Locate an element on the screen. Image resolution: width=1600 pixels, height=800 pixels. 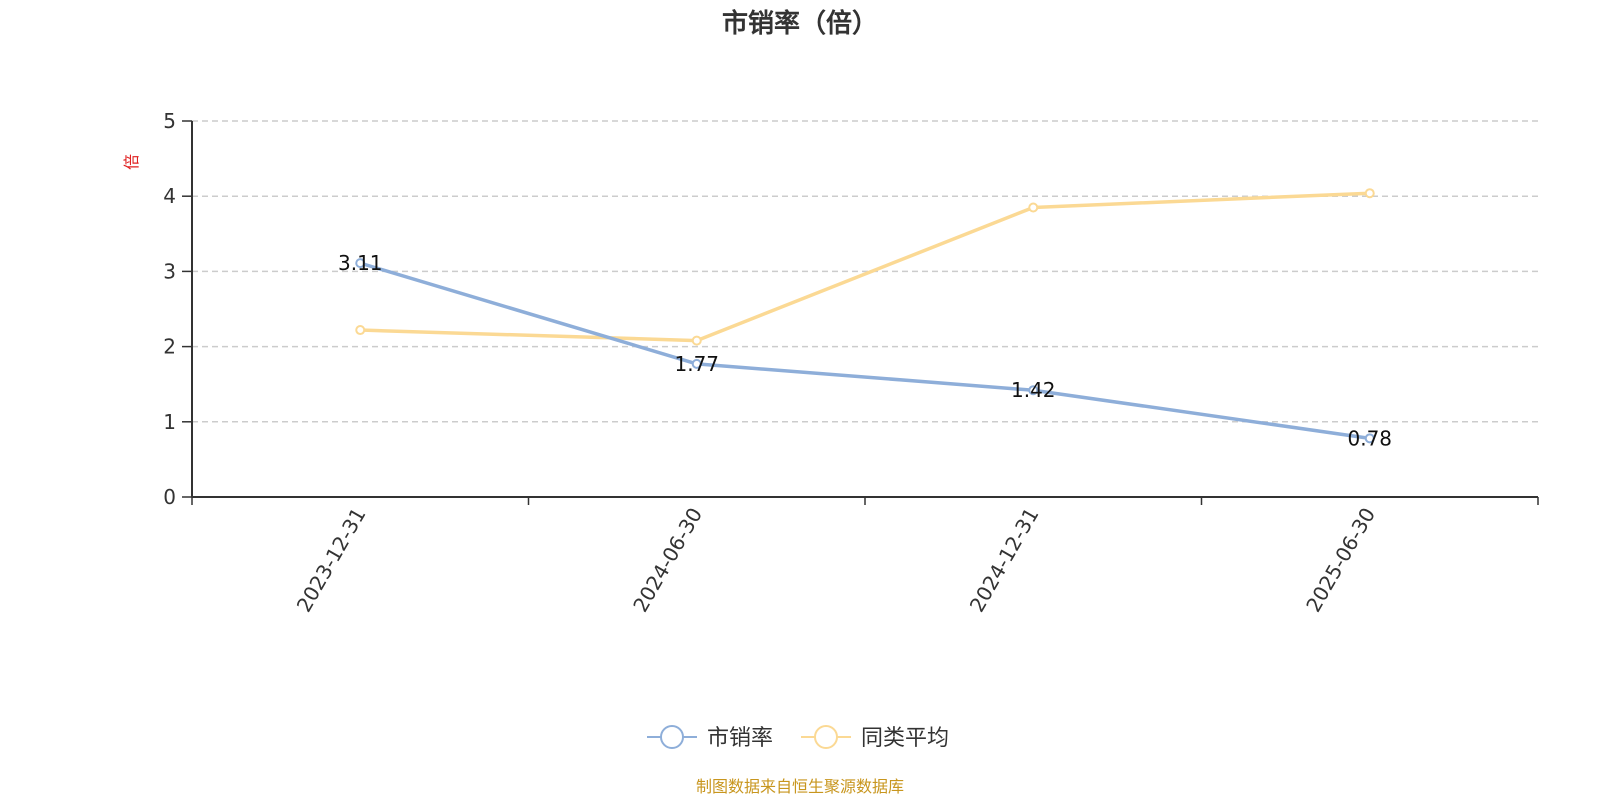
legend-label: 市销率 is located at coordinates (740, 738).